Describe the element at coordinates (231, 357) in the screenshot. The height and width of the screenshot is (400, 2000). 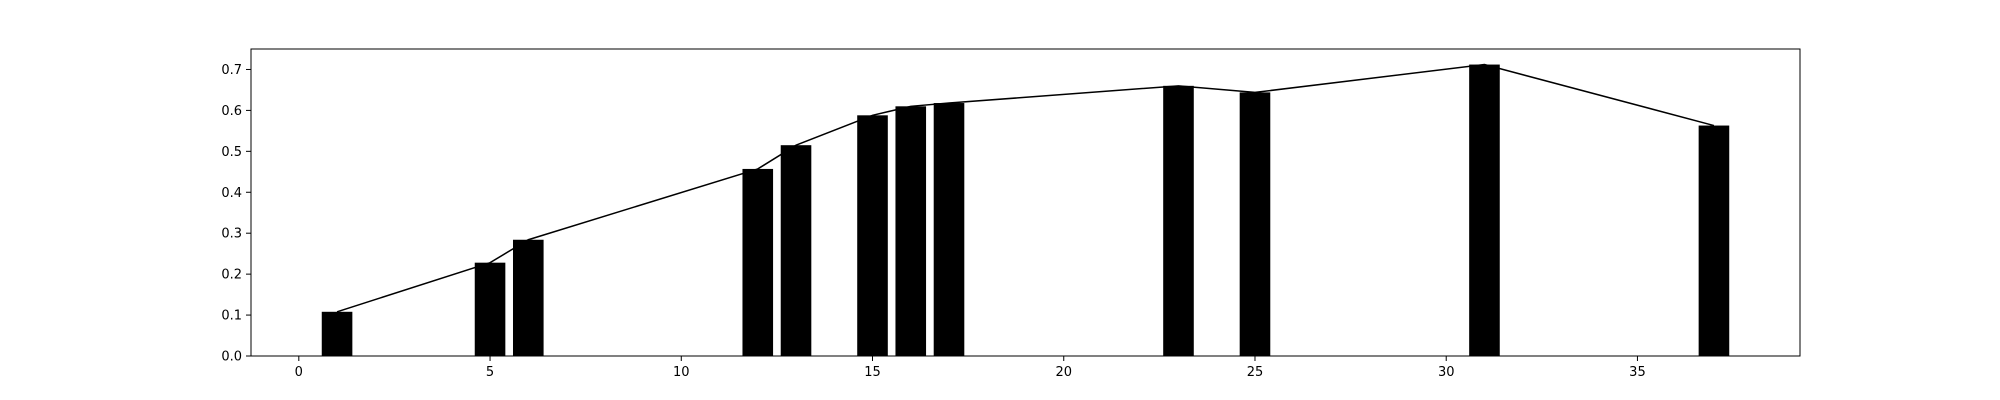
I see `y-tick-label-0: 0.0` at that location.